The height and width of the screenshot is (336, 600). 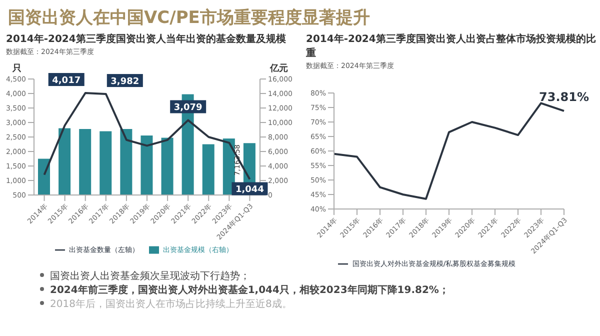 I want to click on line-series, so click(x=449, y=151).